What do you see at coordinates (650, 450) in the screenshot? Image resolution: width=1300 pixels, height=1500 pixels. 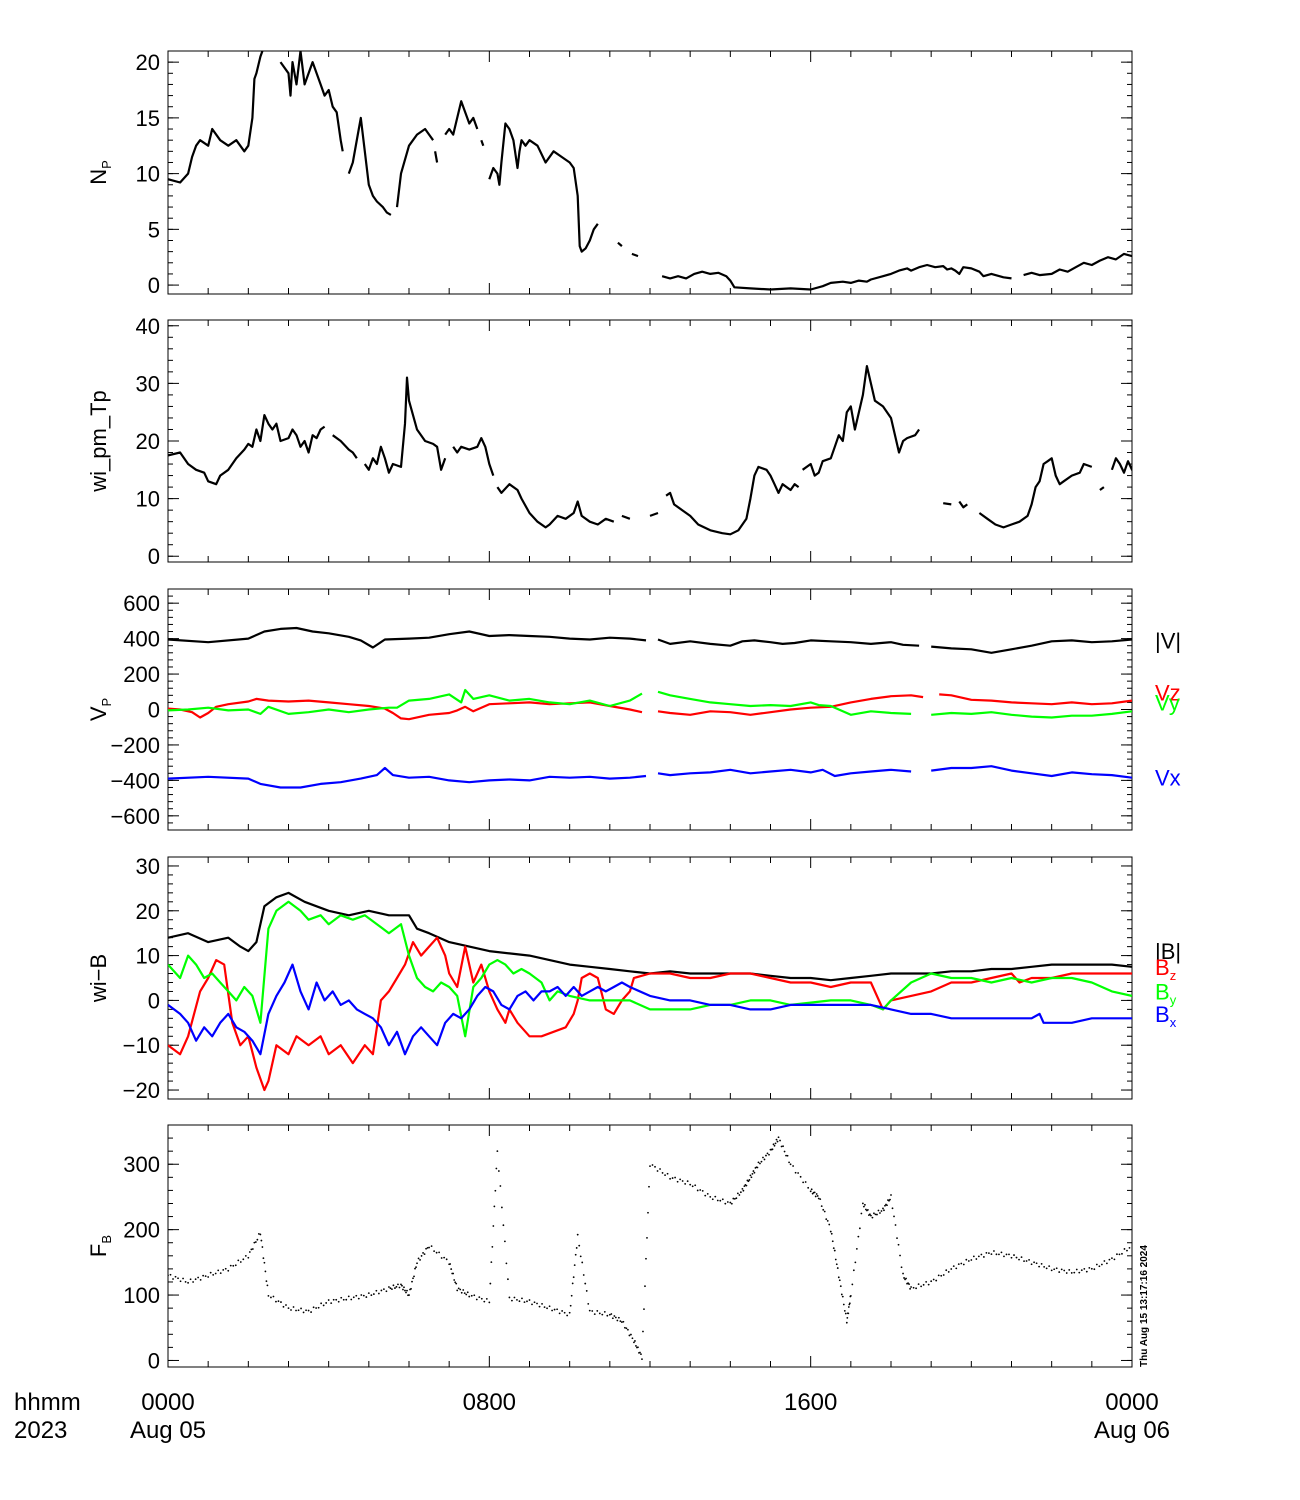 I see `plot-area` at bounding box center [650, 450].